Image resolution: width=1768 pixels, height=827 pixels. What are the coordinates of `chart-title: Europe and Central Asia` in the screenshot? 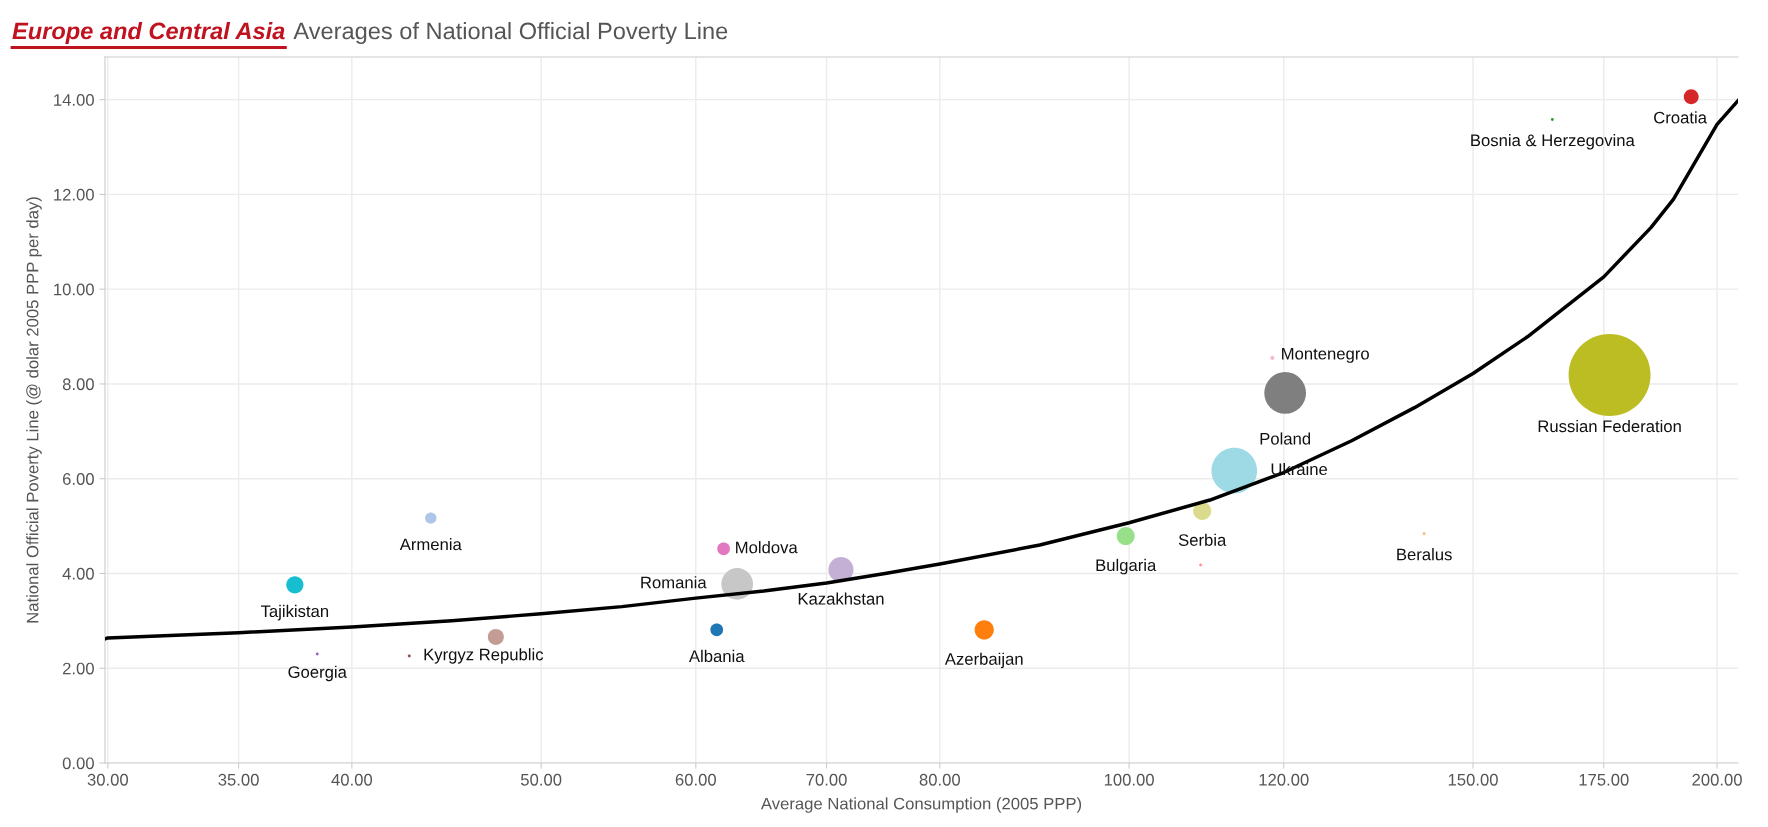 It's located at (148, 33).